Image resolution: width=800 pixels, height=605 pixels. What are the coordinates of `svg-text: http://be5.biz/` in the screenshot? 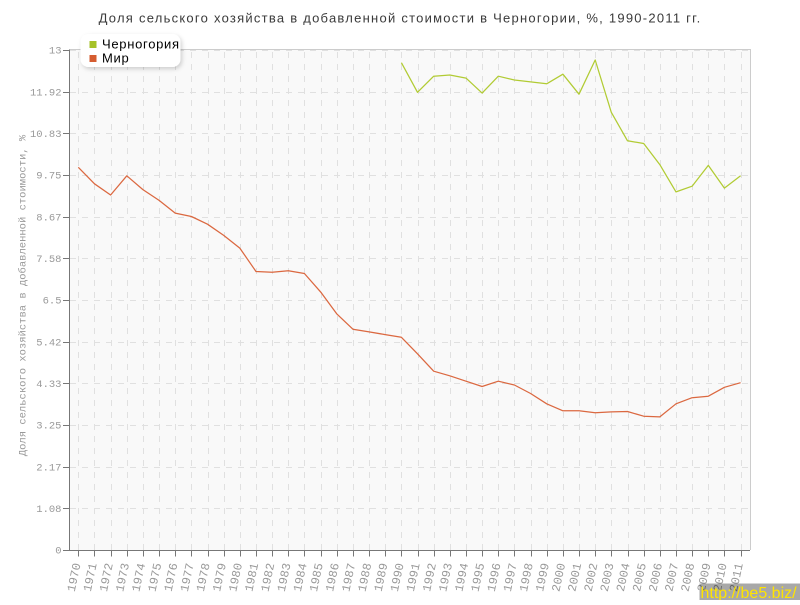 It's located at (749, 592).